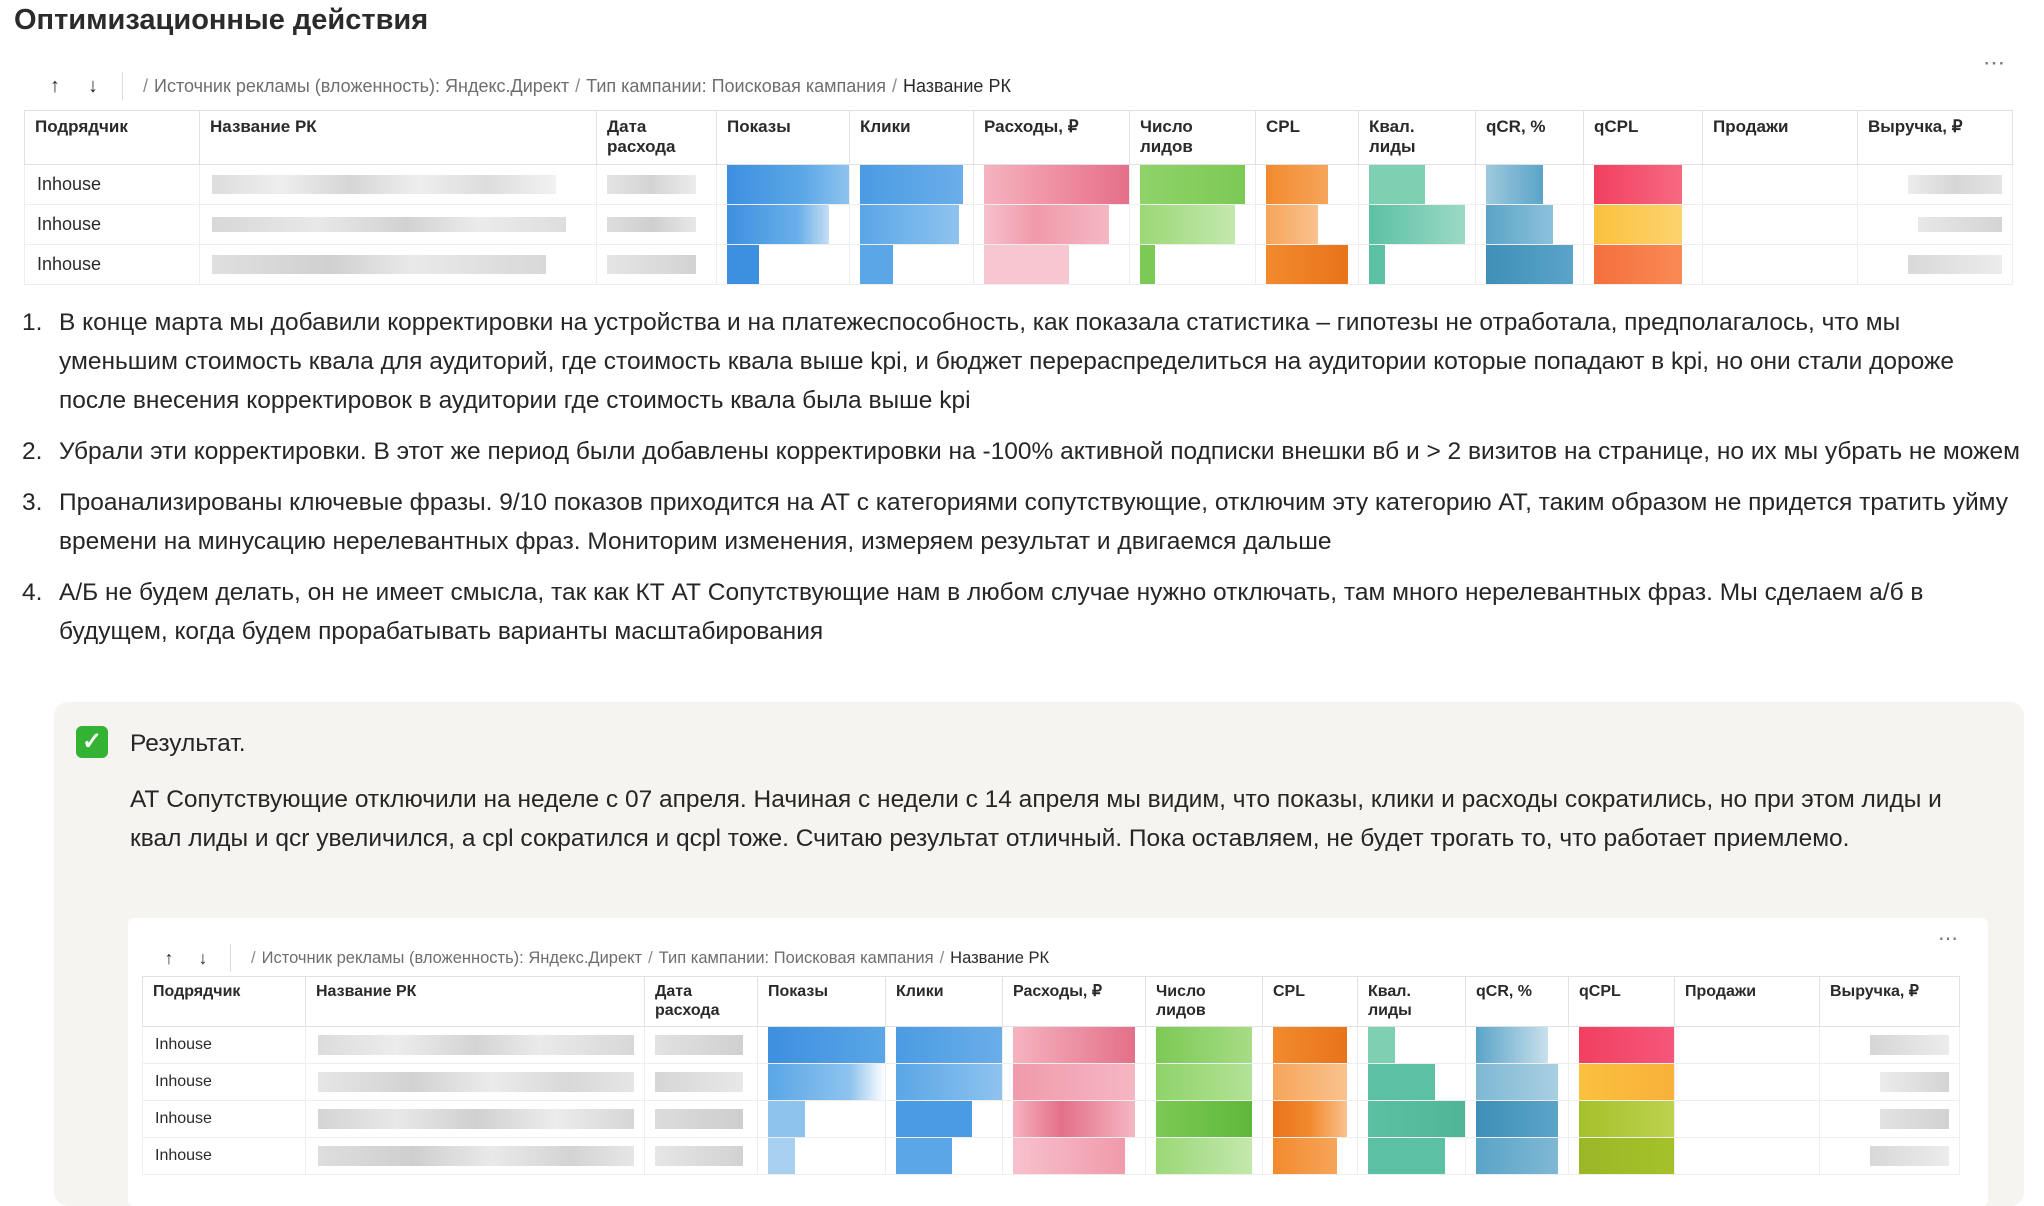 Image resolution: width=2044 pixels, height=1206 pixels. What do you see at coordinates (32, 322) in the screenshot?
I see `list-number: 1.` at bounding box center [32, 322].